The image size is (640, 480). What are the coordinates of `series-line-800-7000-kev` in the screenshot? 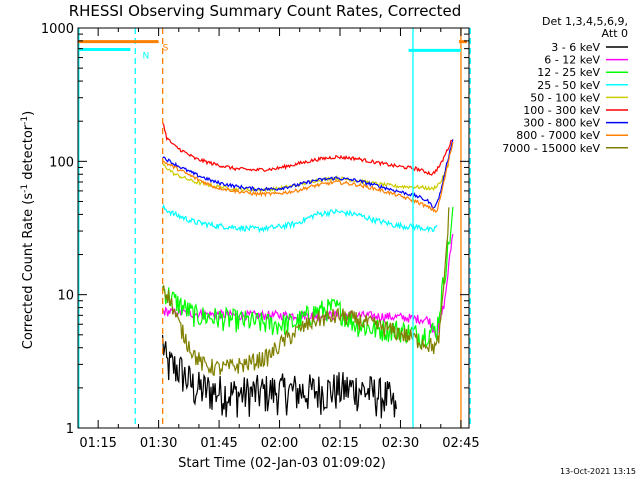 It's located at (308, 177).